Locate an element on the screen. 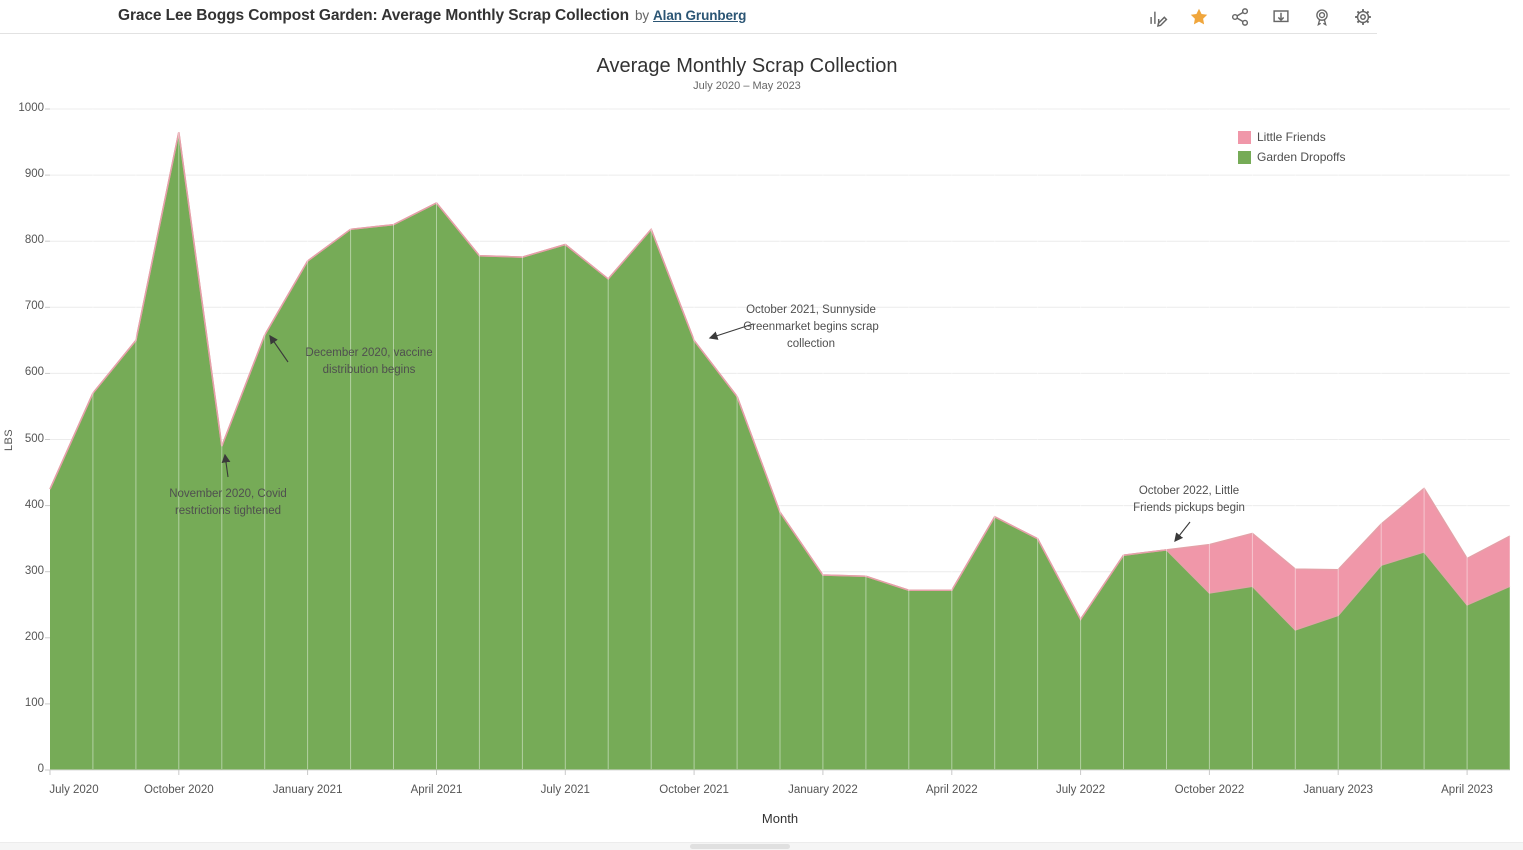 This screenshot has height=850, width=1523. x-axis-title: Month is located at coordinates (780, 818).